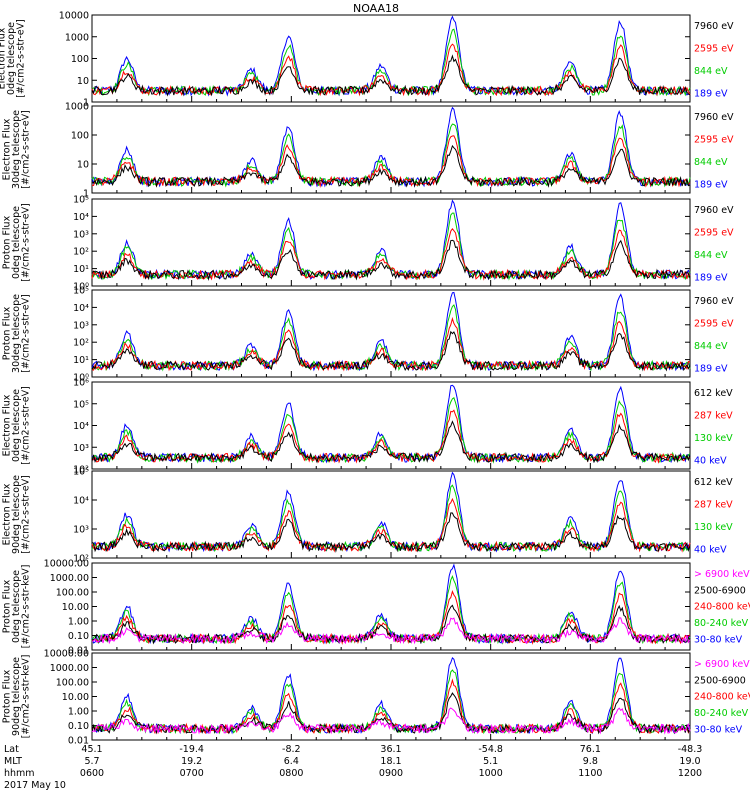 The image size is (750, 800). What do you see at coordinates (376, 8) in the screenshot?
I see `chart-title: NOAA18` at bounding box center [376, 8].